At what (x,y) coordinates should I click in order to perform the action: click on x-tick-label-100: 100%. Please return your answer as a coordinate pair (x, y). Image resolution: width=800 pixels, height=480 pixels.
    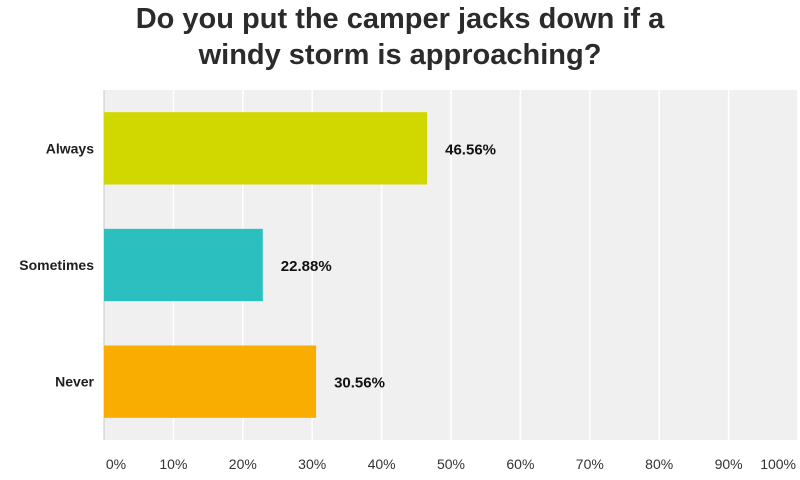
    Looking at the image, I should click on (778, 464).